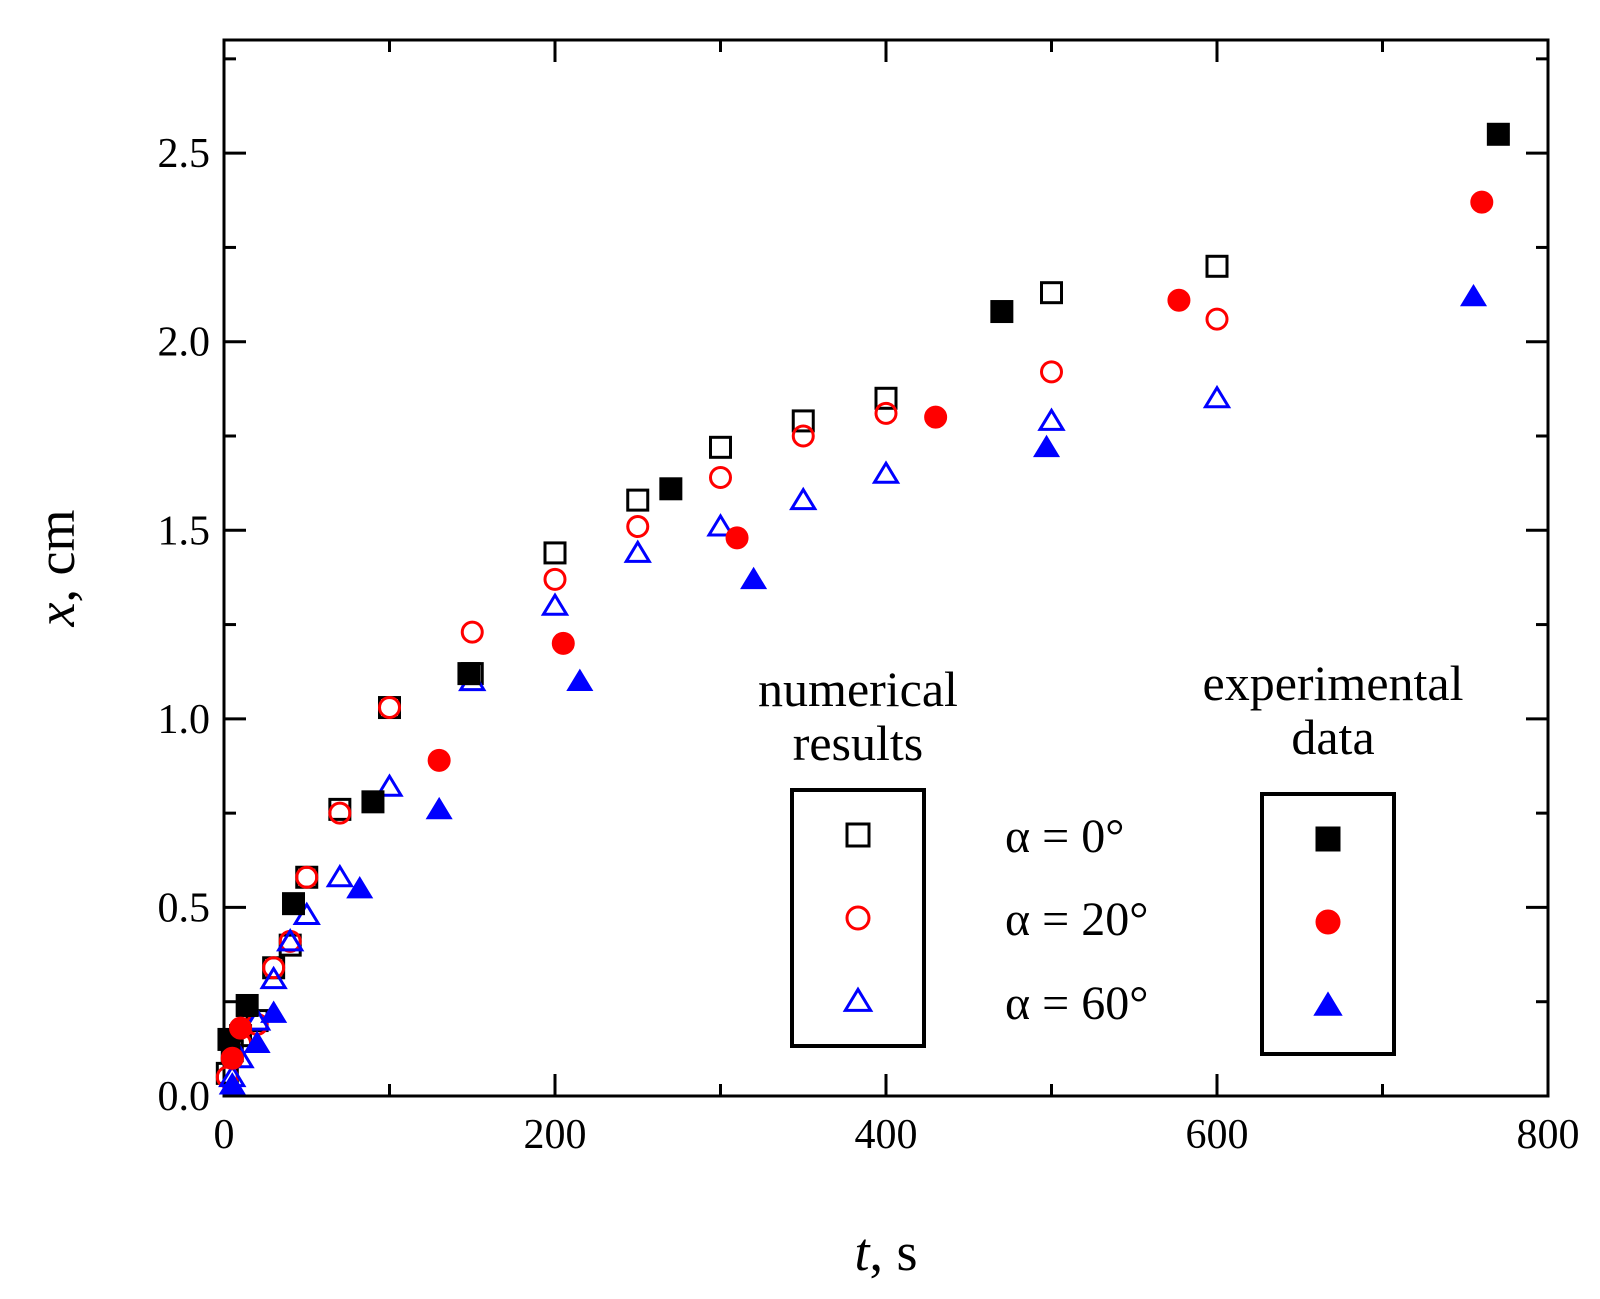  Describe the element at coordinates (184, 908) in the screenshot. I see `y-tick-label: 0.5` at that location.